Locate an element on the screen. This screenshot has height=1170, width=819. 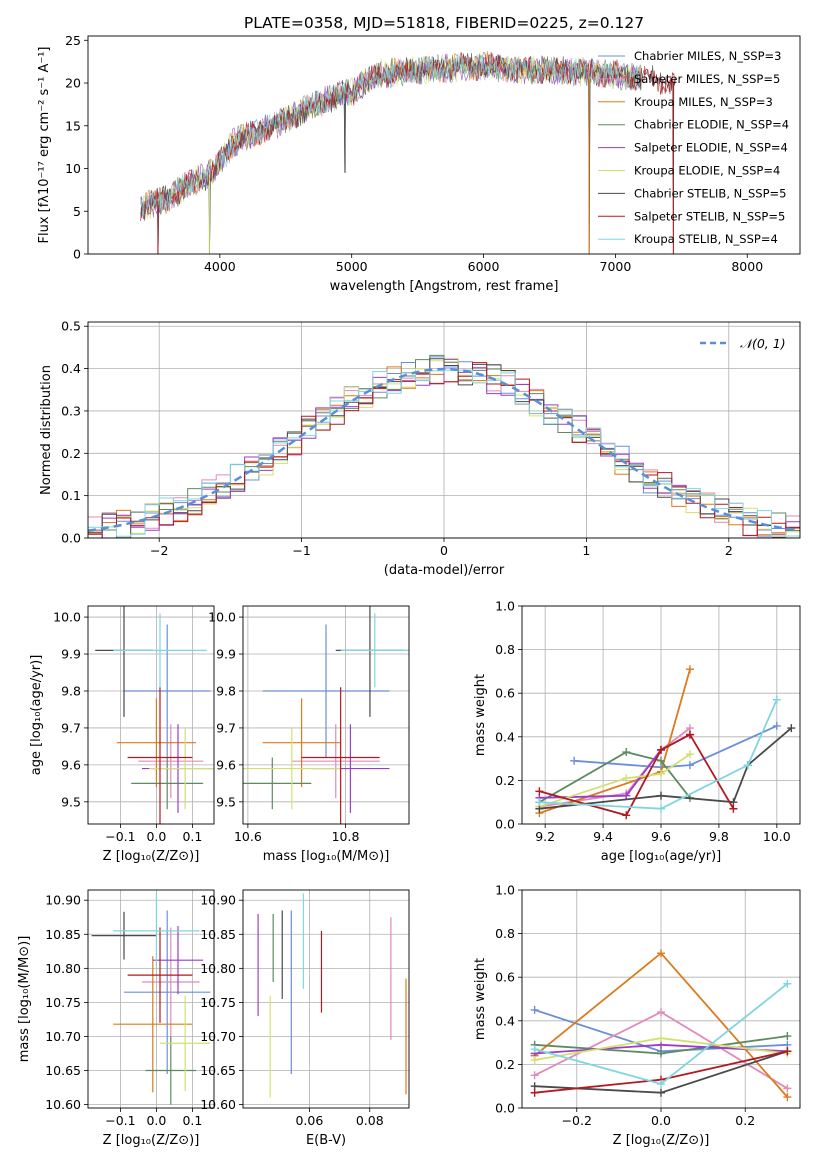
x-tick-label: 9.6 is located at coordinates (661, 836).